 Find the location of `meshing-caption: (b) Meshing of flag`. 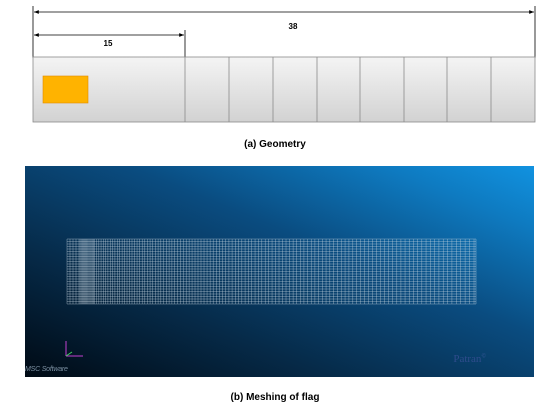

meshing-caption: (b) Meshing of flag is located at coordinates (275, 397).